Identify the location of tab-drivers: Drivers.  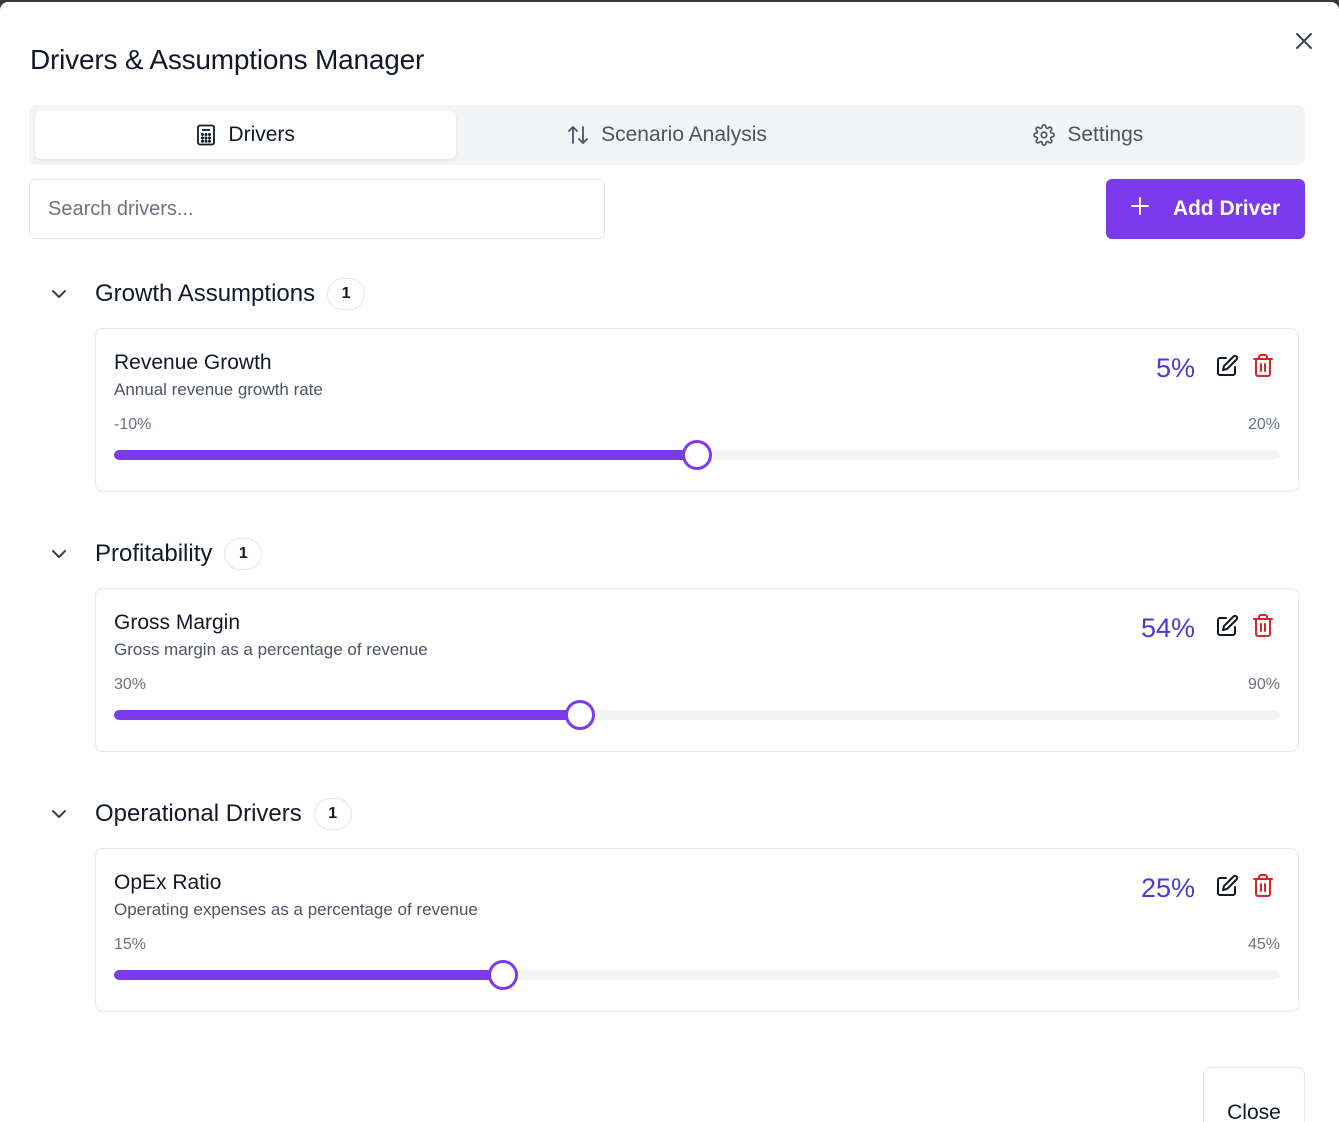
(246, 135).